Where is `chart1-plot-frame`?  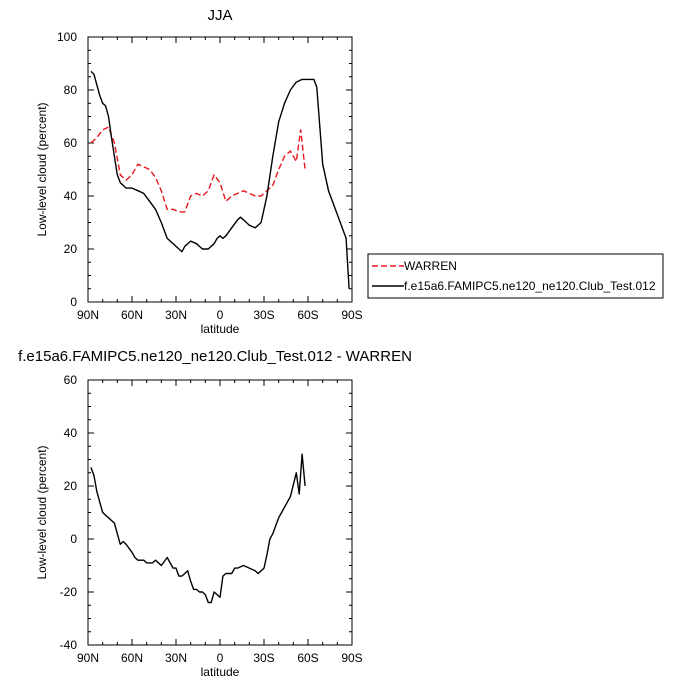 chart1-plot-frame is located at coordinates (220, 169).